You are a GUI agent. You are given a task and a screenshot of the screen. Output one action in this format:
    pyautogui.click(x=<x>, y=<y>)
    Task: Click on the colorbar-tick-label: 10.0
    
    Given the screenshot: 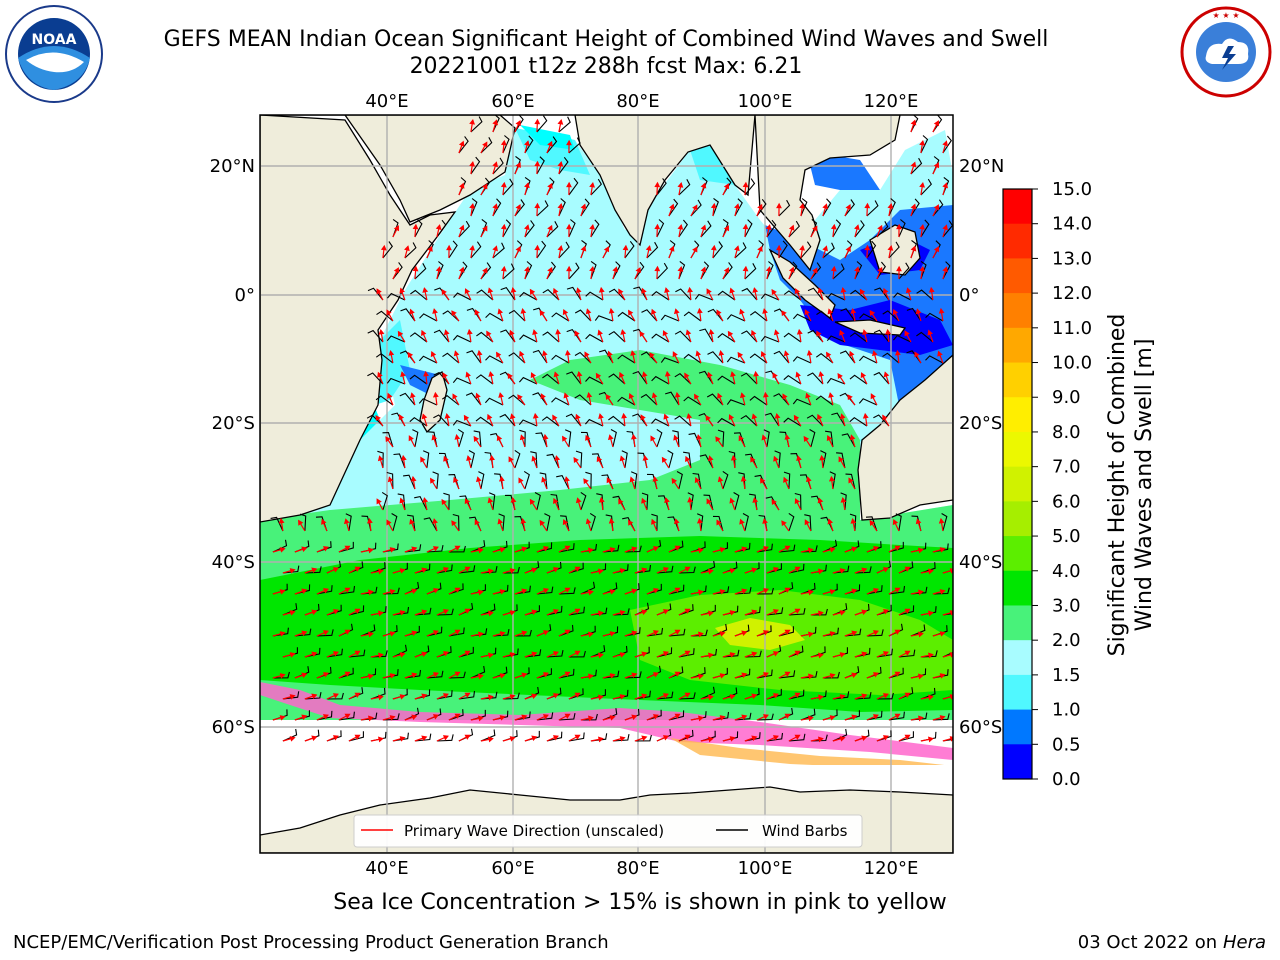 What is the action you would take?
    pyautogui.click(x=1072, y=363)
    